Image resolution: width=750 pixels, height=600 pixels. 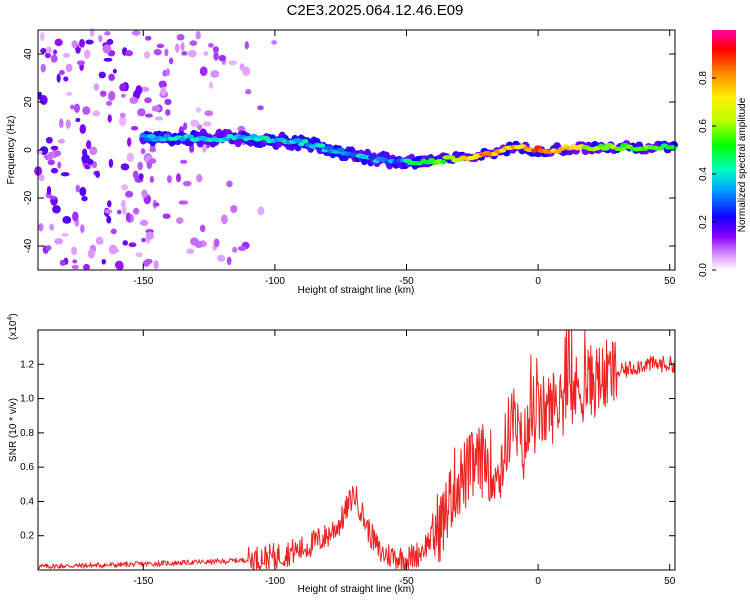 I want to click on snr-y-tick-label: 0.4, so click(x=27, y=501).